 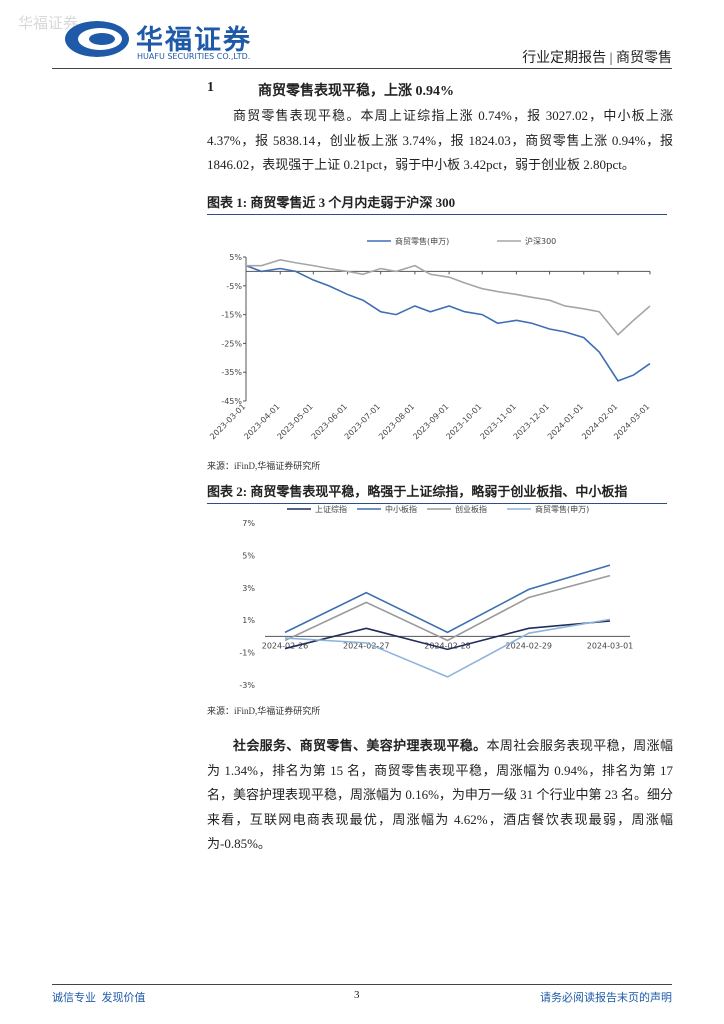 What do you see at coordinates (529, 645) in the screenshot?
I see `x-tick-label: 2024-02-29` at bounding box center [529, 645].